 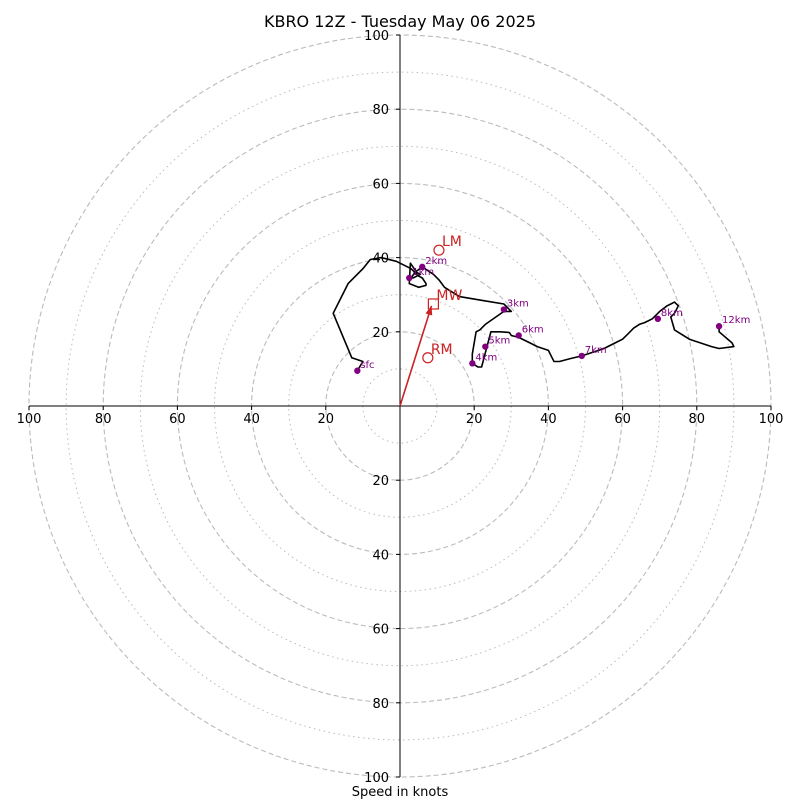 What do you see at coordinates (581, 356) in the screenshot?
I see `height-marker-7km` at bounding box center [581, 356].